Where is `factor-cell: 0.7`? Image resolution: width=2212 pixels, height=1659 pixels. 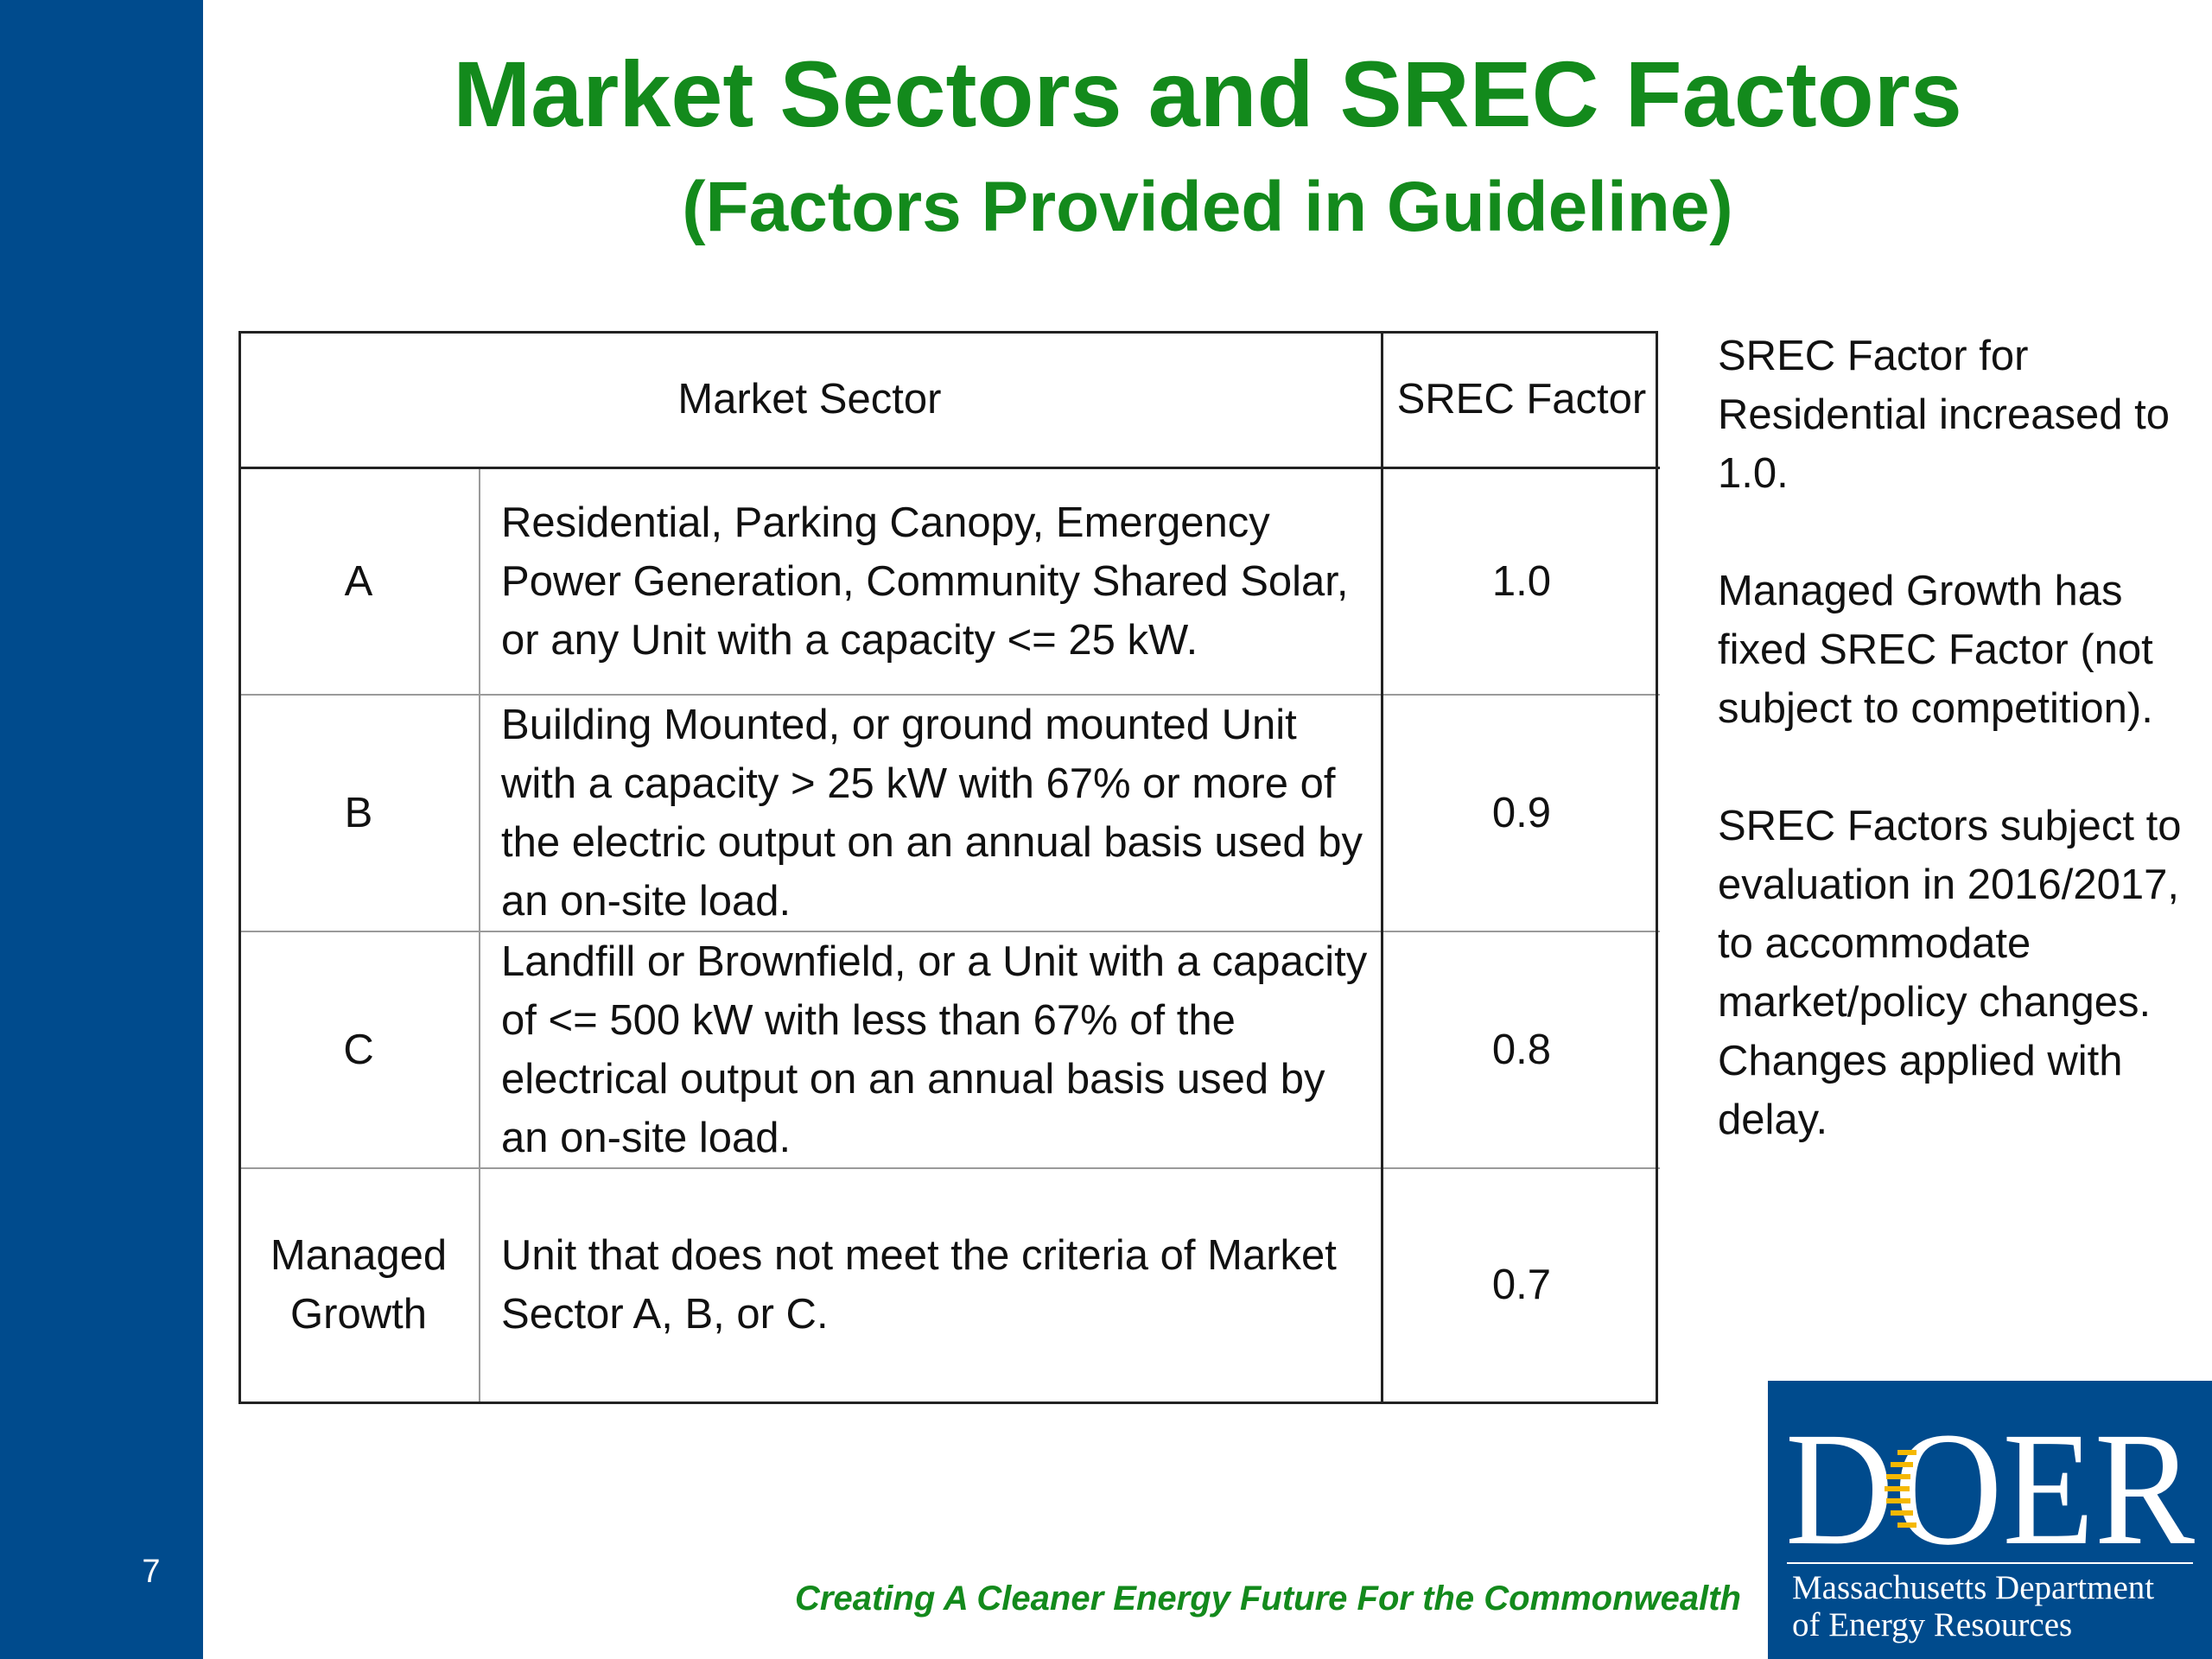 factor-cell: 0.7 is located at coordinates (1520, 1284).